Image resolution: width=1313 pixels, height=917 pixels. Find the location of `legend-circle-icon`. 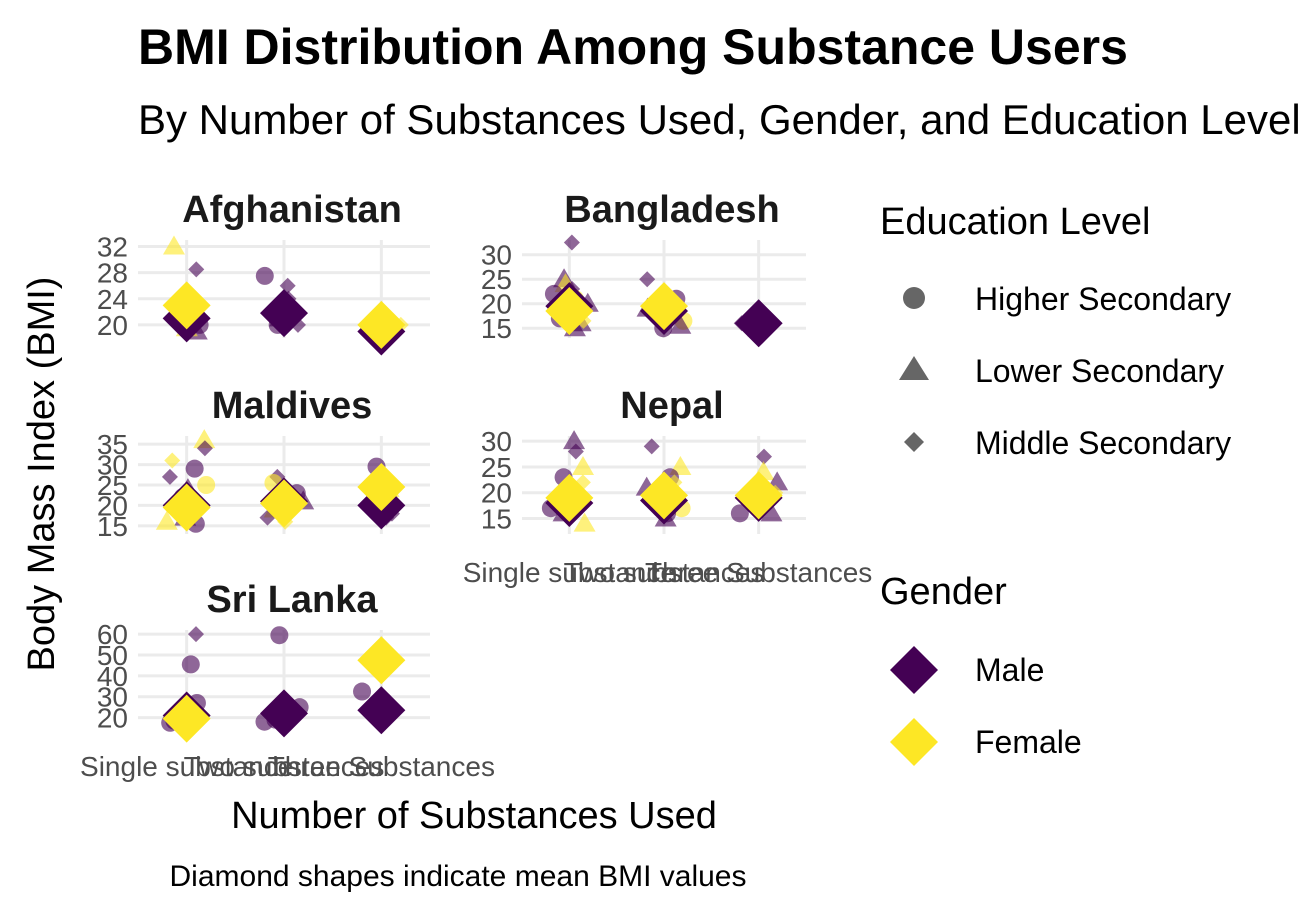

legend-circle-icon is located at coordinates (914, 298).